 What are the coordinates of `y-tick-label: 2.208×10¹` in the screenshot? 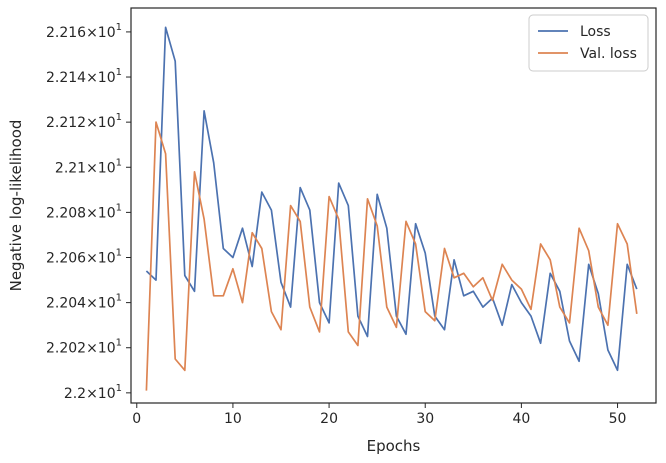 It's located at (84, 211).